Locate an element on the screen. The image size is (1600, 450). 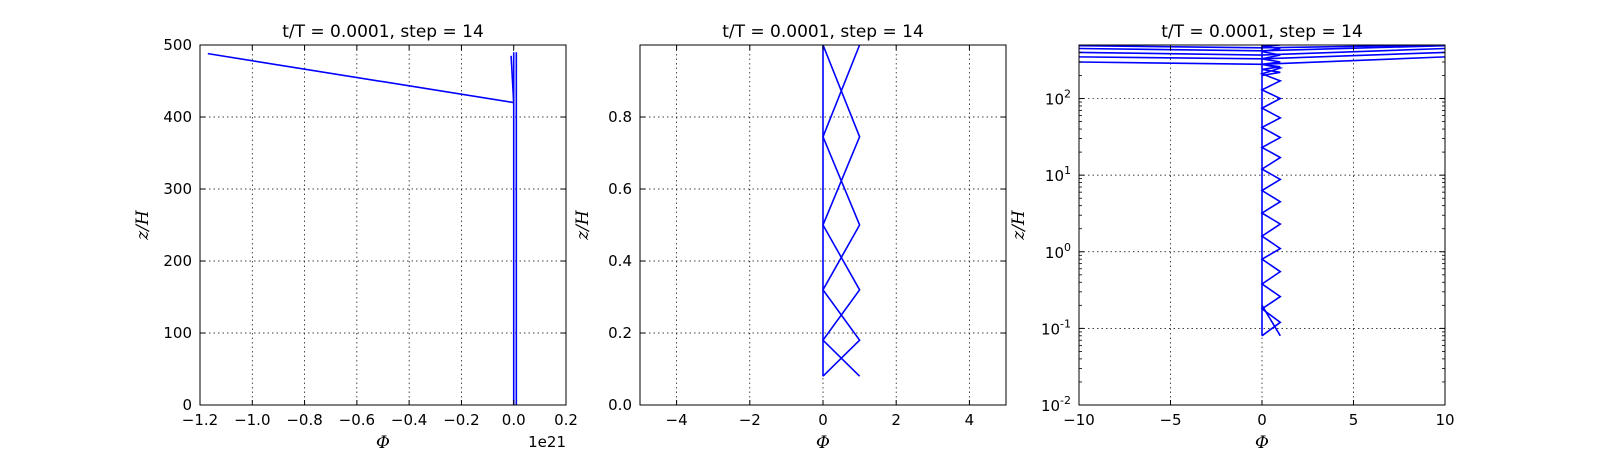
x-tick-label: −1.0 is located at coordinates (252, 420).